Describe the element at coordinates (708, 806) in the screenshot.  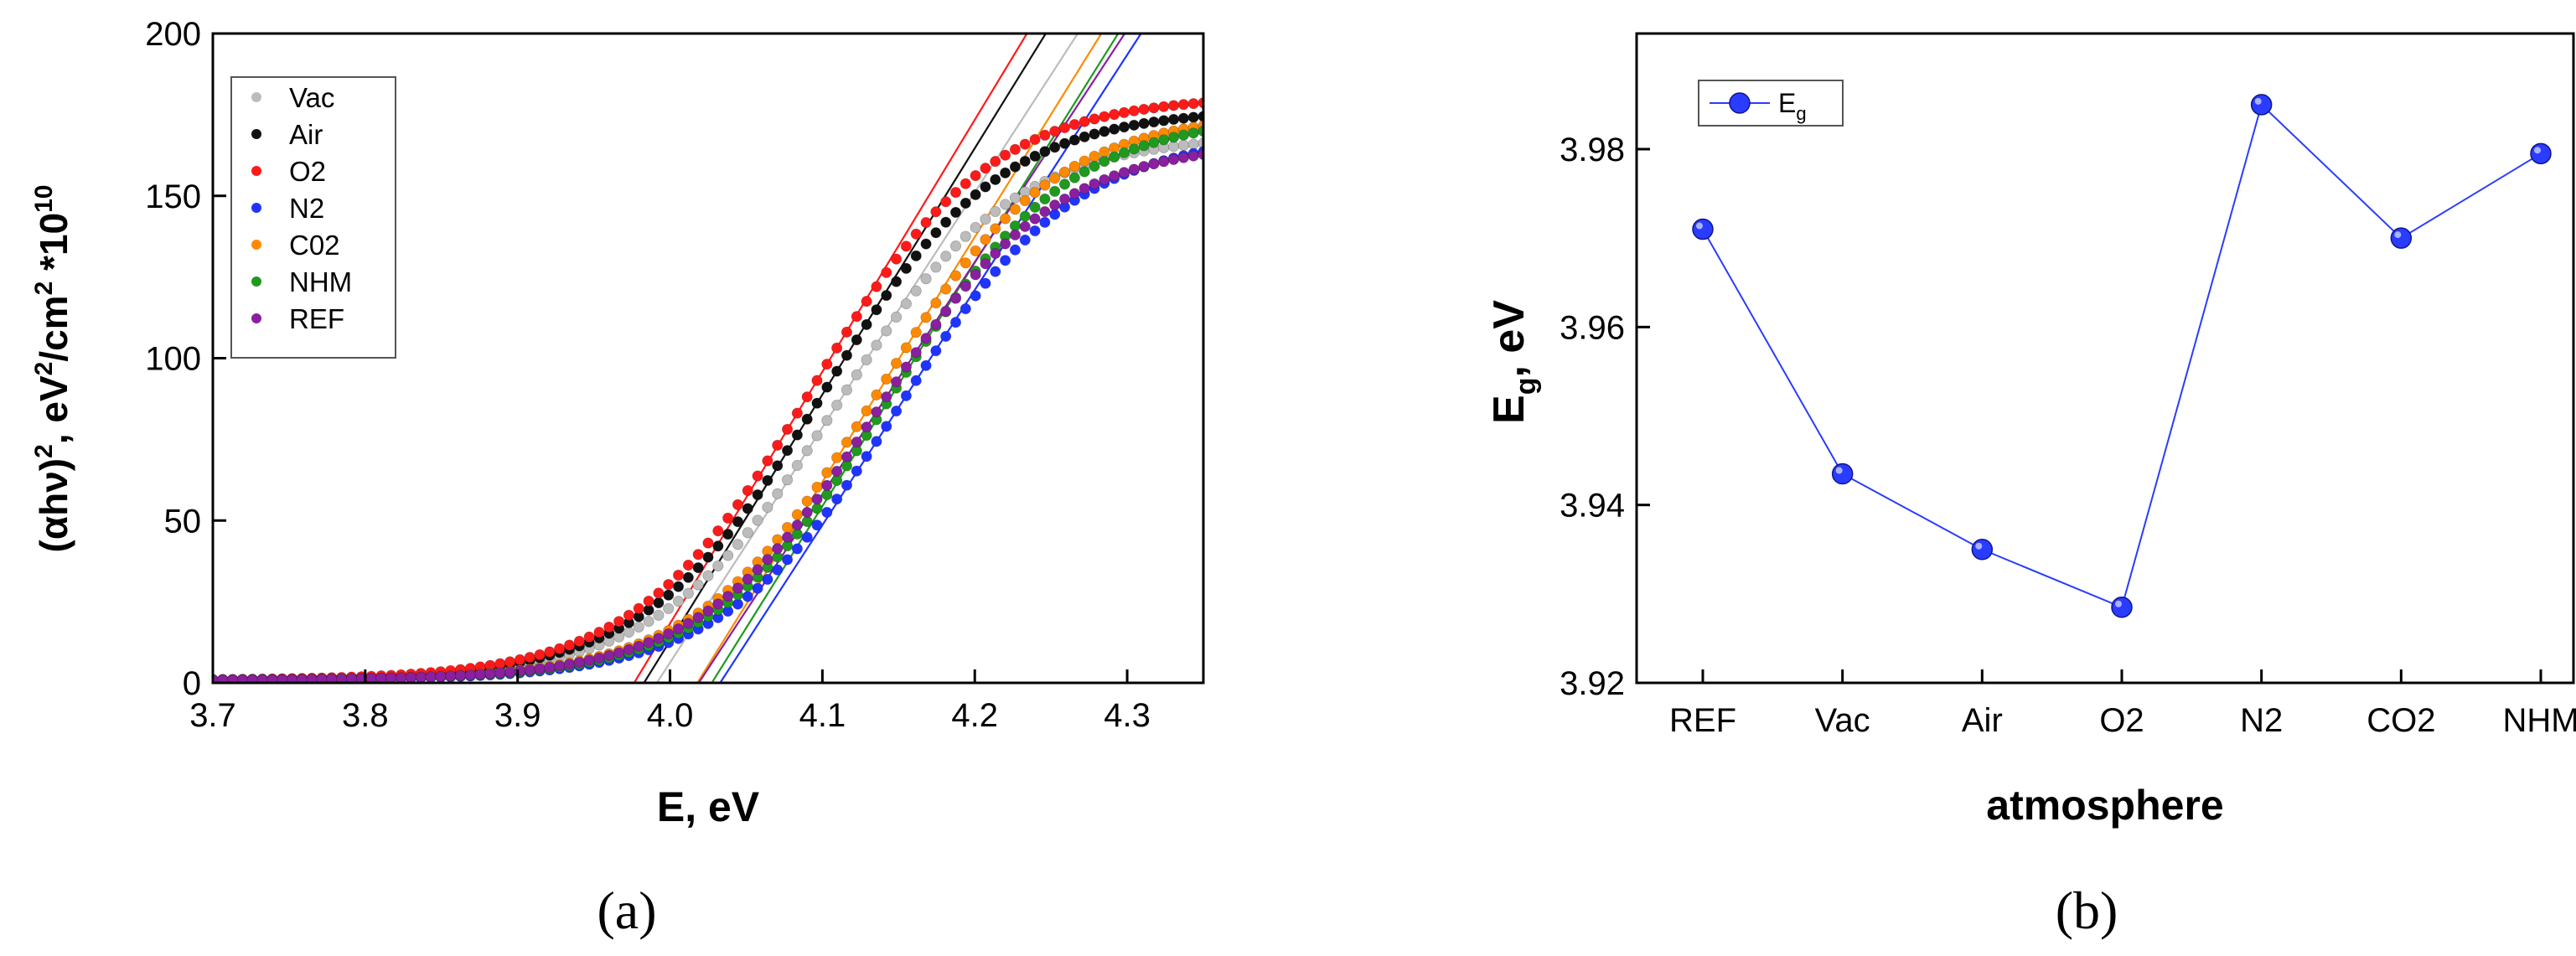
I see `x-axis-label-a: E, eV` at that location.